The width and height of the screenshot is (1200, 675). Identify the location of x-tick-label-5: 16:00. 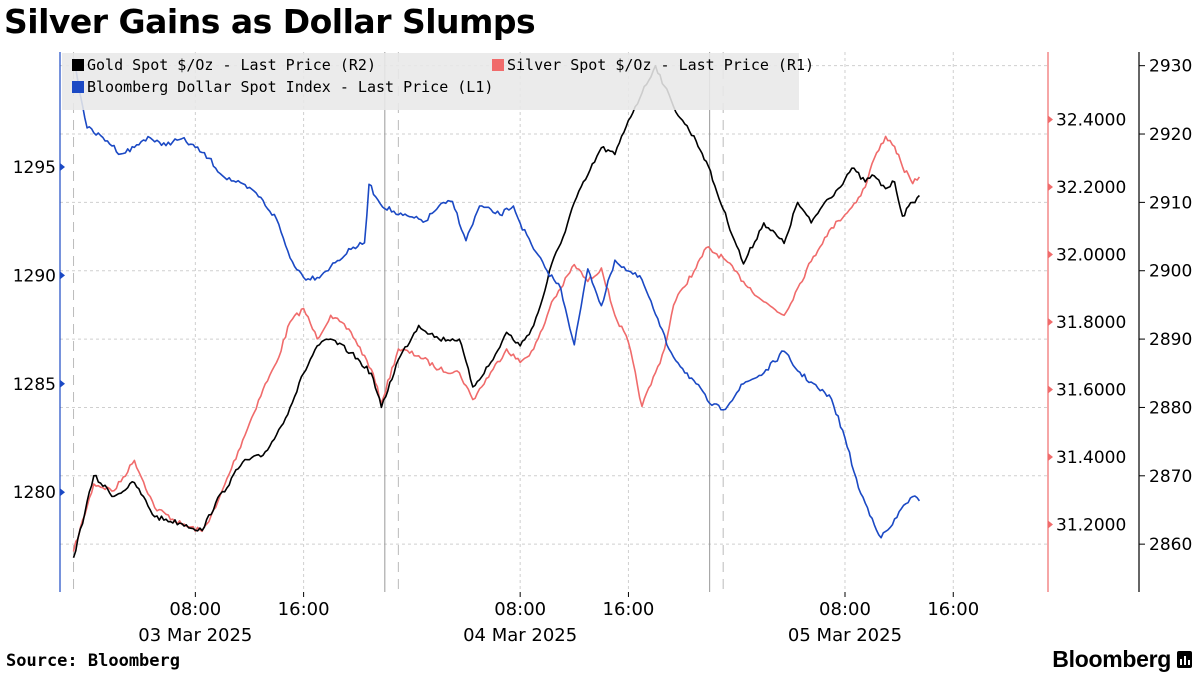
(953, 609).